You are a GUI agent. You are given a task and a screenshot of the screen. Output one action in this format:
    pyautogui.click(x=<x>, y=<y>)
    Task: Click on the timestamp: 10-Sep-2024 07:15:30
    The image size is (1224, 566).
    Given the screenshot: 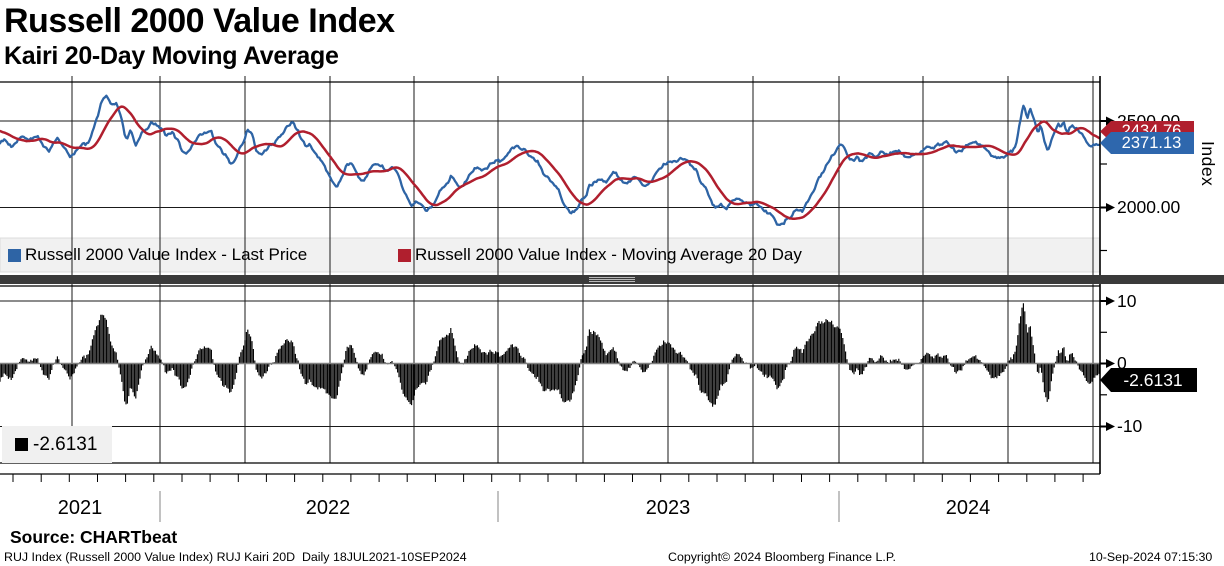 What is the action you would take?
    pyautogui.click(x=1151, y=557)
    